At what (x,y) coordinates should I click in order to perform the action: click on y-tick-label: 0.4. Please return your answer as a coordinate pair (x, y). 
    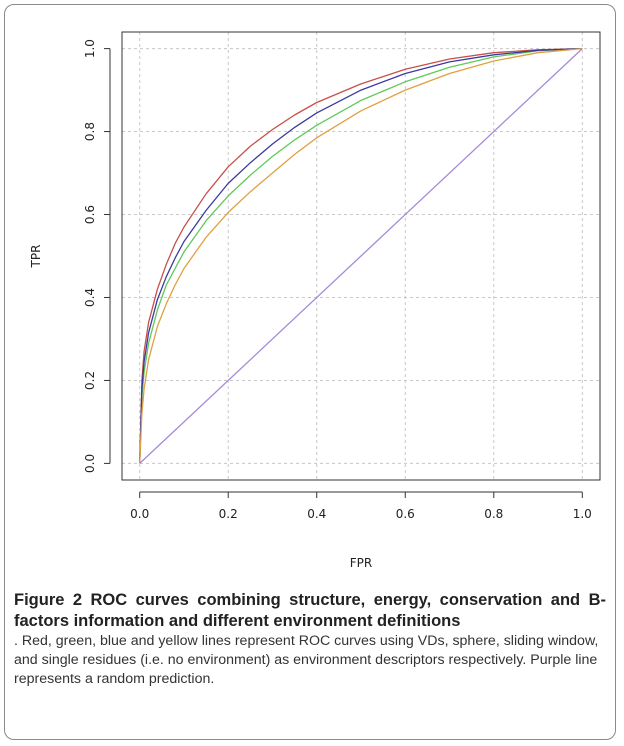
    Looking at the image, I should click on (90, 297).